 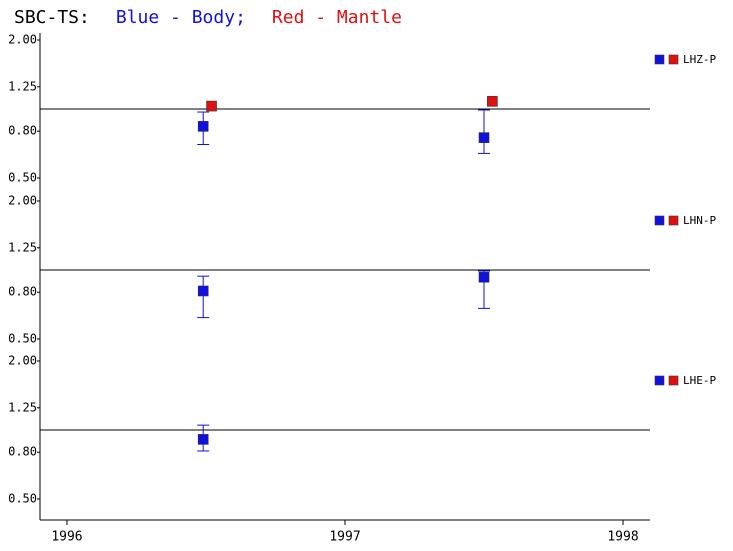 What do you see at coordinates (66, 537) in the screenshot?
I see `x-tick-label: 1996` at bounding box center [66, 537].